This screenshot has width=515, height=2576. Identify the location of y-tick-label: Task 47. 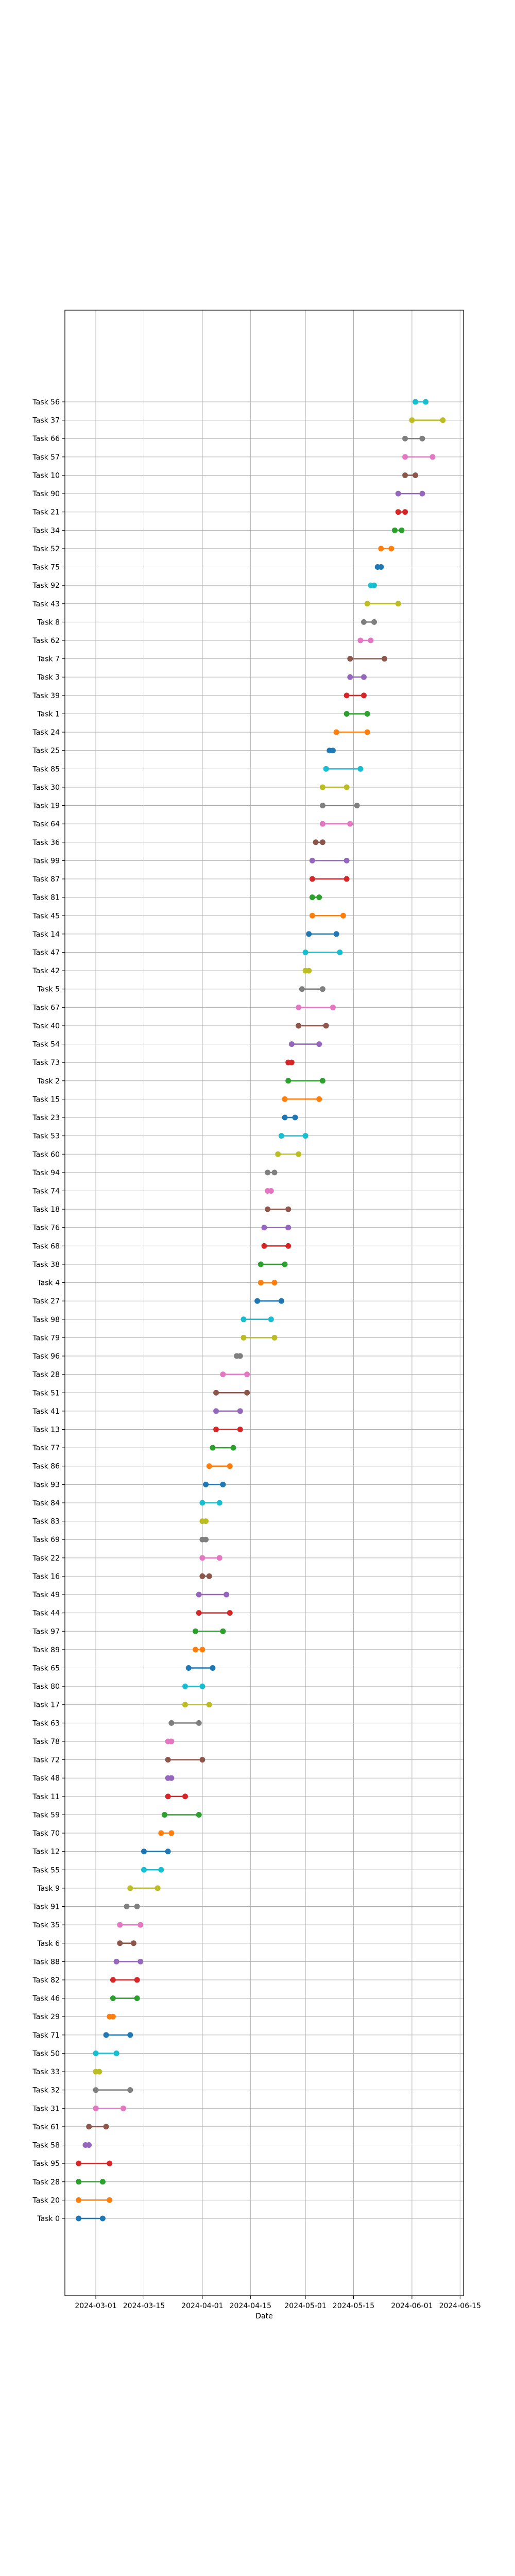
(46, 952).